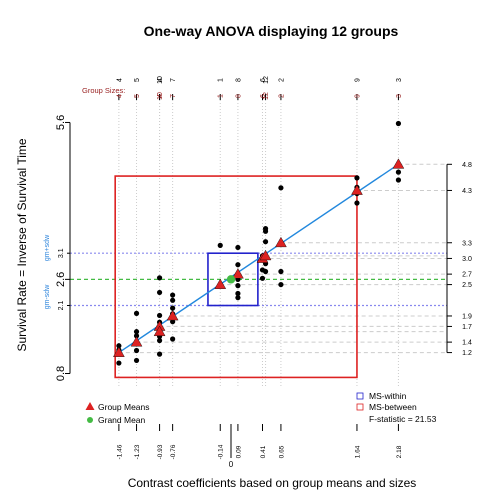 The width and height of the screenshot is (504, 504). I want to click on chart-title: One-way ANOVA displaying 12 groups, so click(271, 31).